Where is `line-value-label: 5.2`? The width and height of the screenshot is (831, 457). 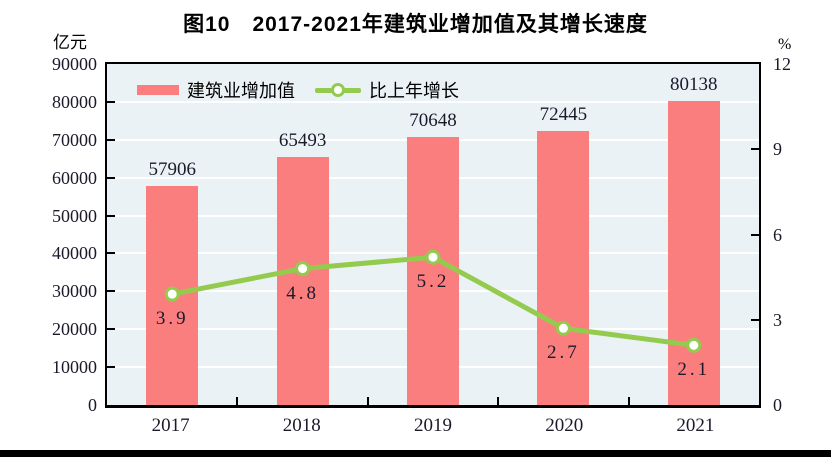 line-value-label: 5.2 is located at coordinates (433, 282).